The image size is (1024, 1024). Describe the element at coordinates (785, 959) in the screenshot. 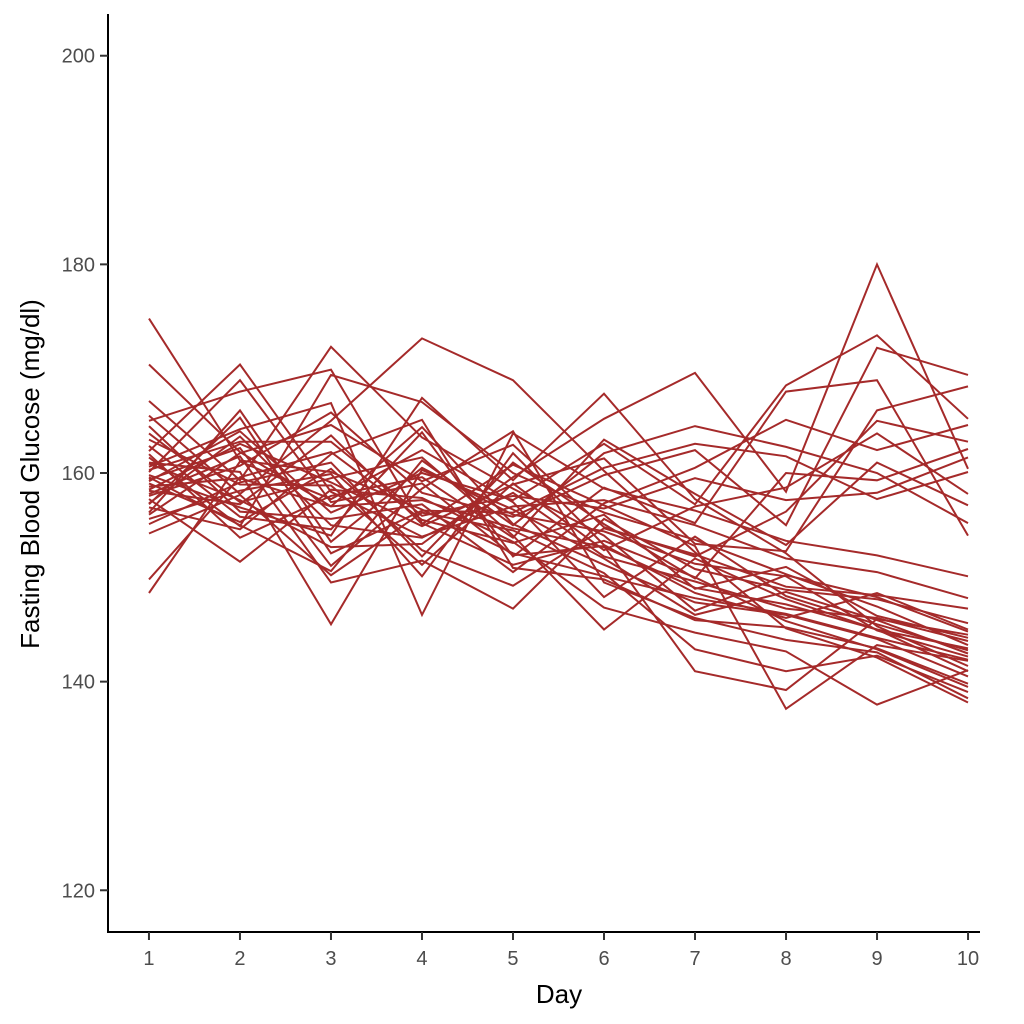

I see `x-tick-label: 8` at that location.